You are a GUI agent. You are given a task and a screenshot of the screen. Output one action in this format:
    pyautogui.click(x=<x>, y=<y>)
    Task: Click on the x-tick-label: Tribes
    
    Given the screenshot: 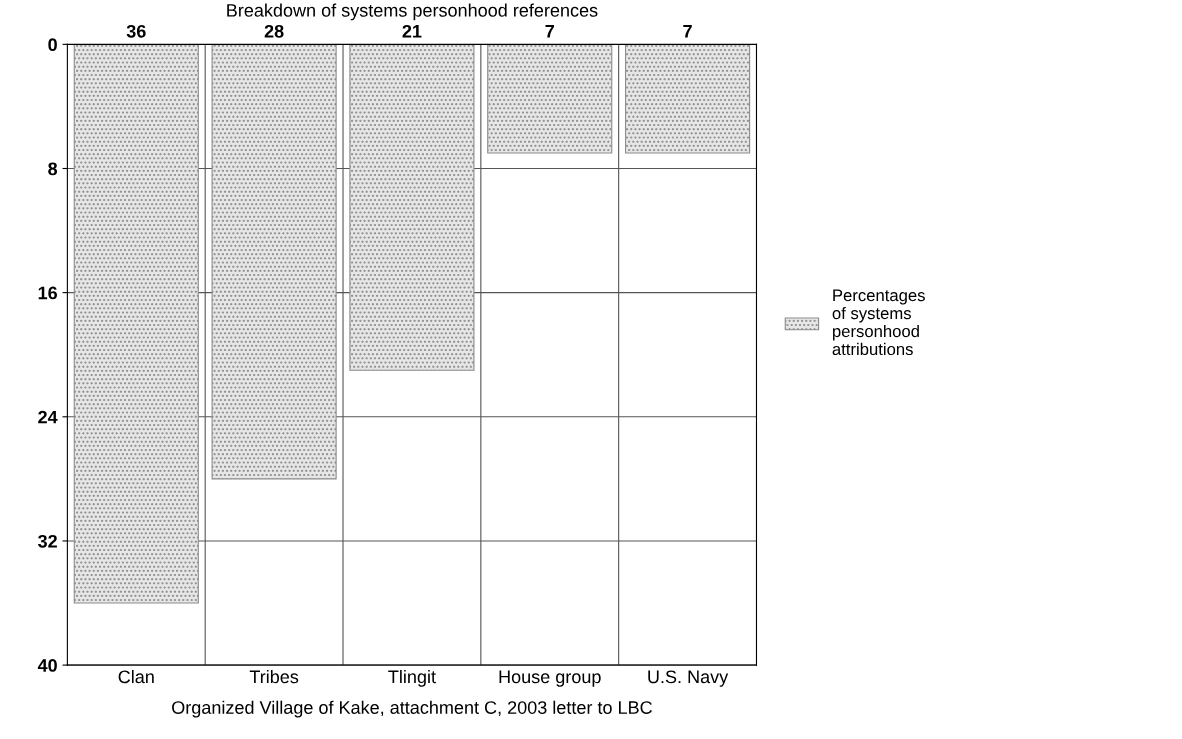 What is the action you would take?
    pyautogui.click(x=274, y=676)
    